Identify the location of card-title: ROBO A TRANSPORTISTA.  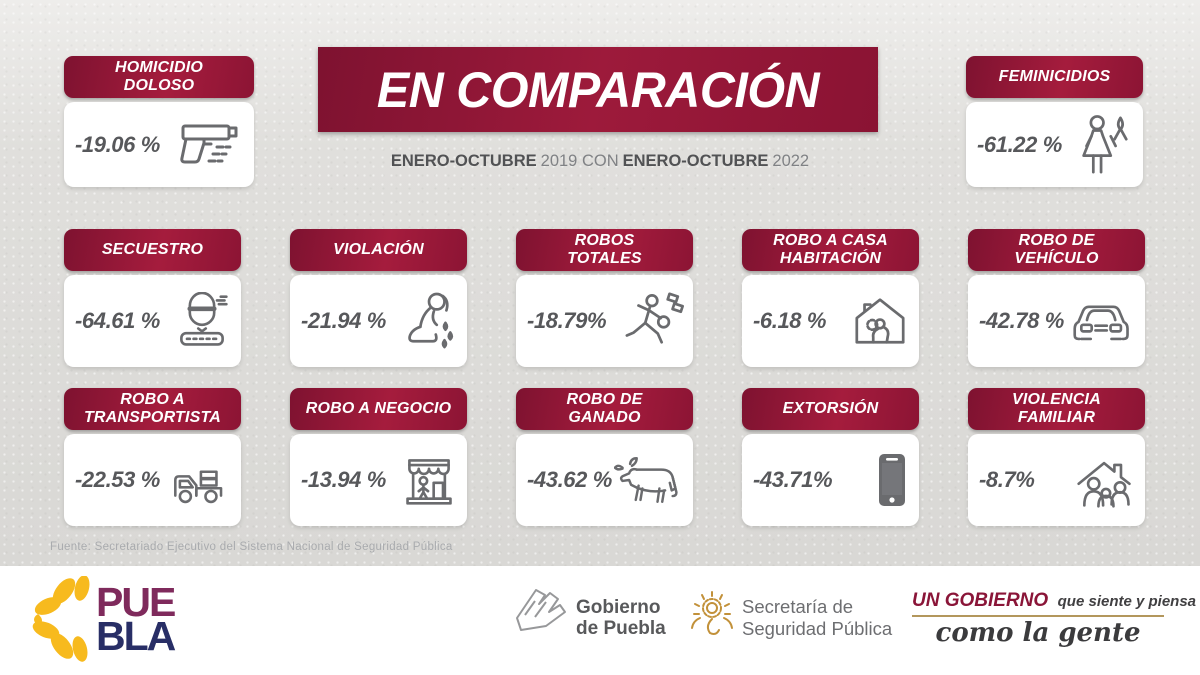
(152, 409).